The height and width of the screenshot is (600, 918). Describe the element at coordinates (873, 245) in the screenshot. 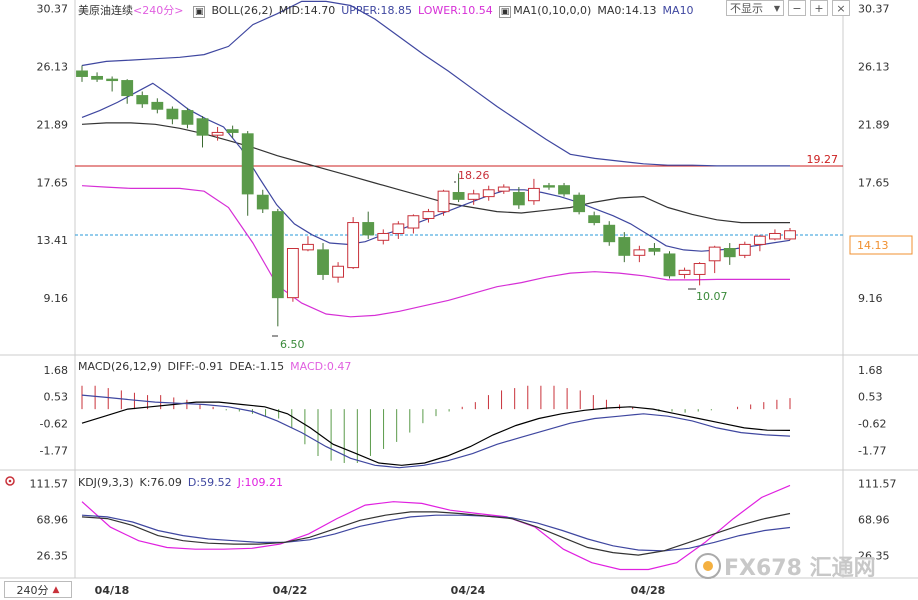

I see `current-price-label: 14.13` at that location.